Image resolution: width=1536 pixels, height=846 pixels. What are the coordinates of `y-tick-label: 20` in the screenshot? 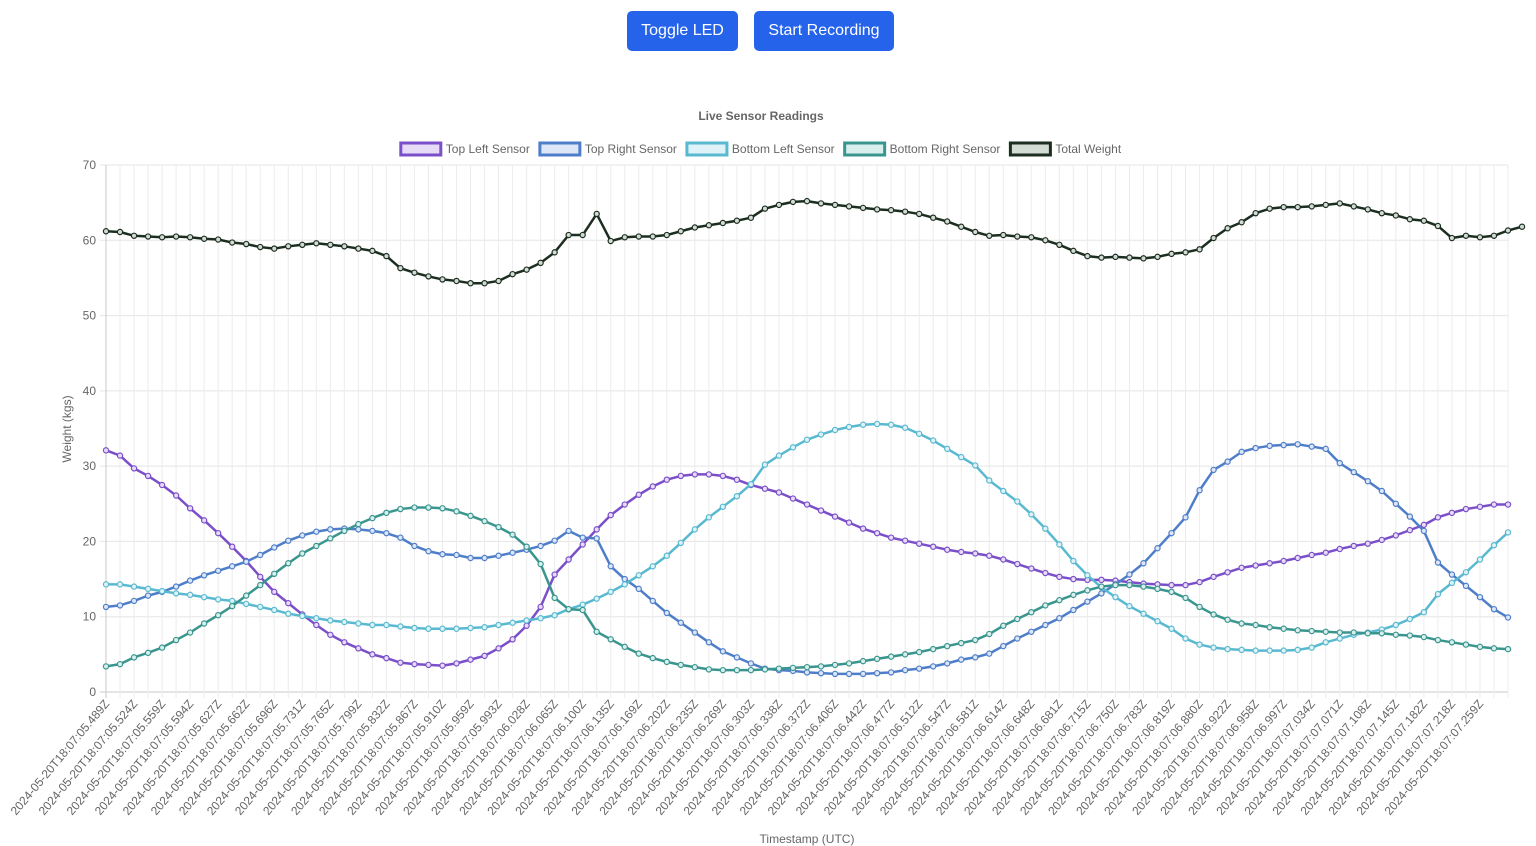 It's located at (90, 541).